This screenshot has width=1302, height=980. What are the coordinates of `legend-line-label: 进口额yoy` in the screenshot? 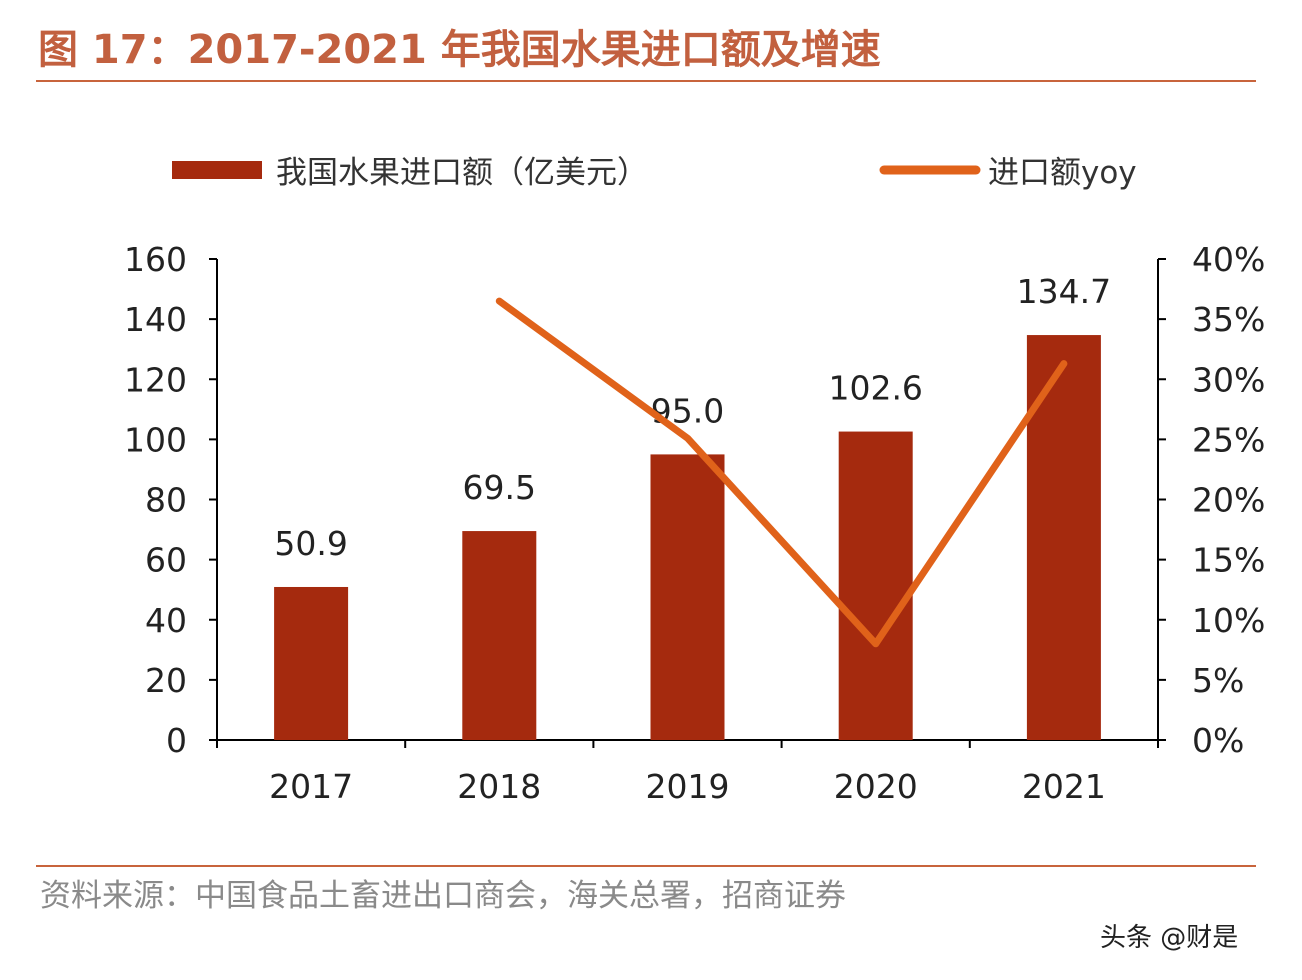 It's located at (1062, 173).